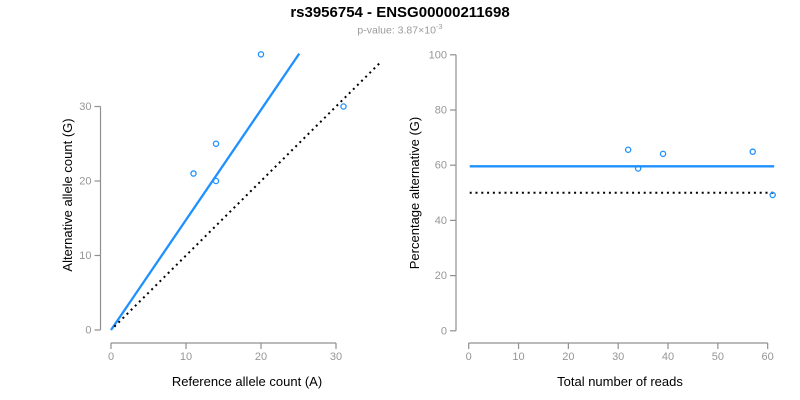 The image size is (800, 400). I want to click on p-value-text: p-value: 3.87×10, so click(396, 30).